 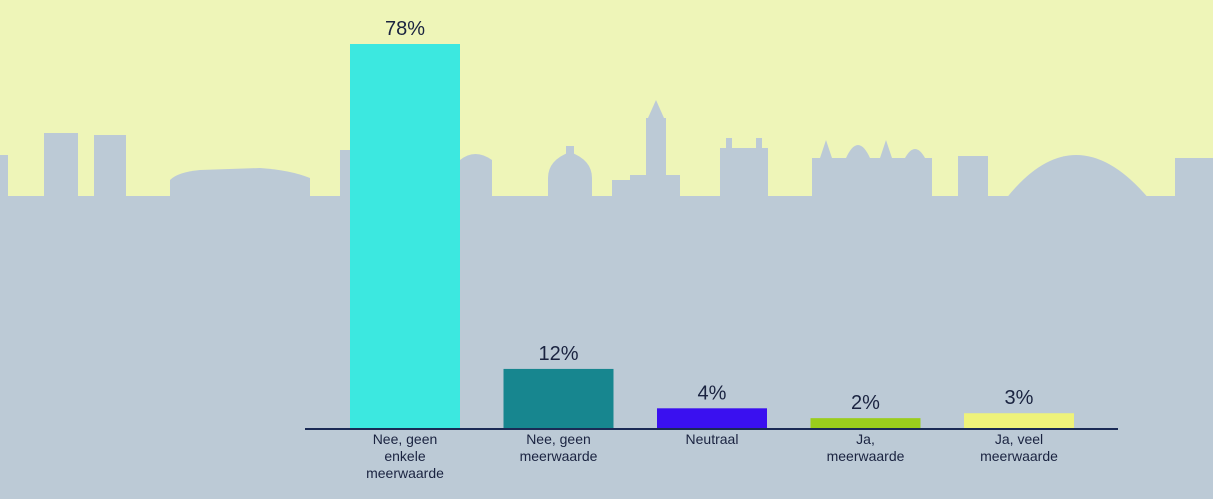 I want to click on category-label-0-line-0: Nee, geen, so click(x=405, y=439).